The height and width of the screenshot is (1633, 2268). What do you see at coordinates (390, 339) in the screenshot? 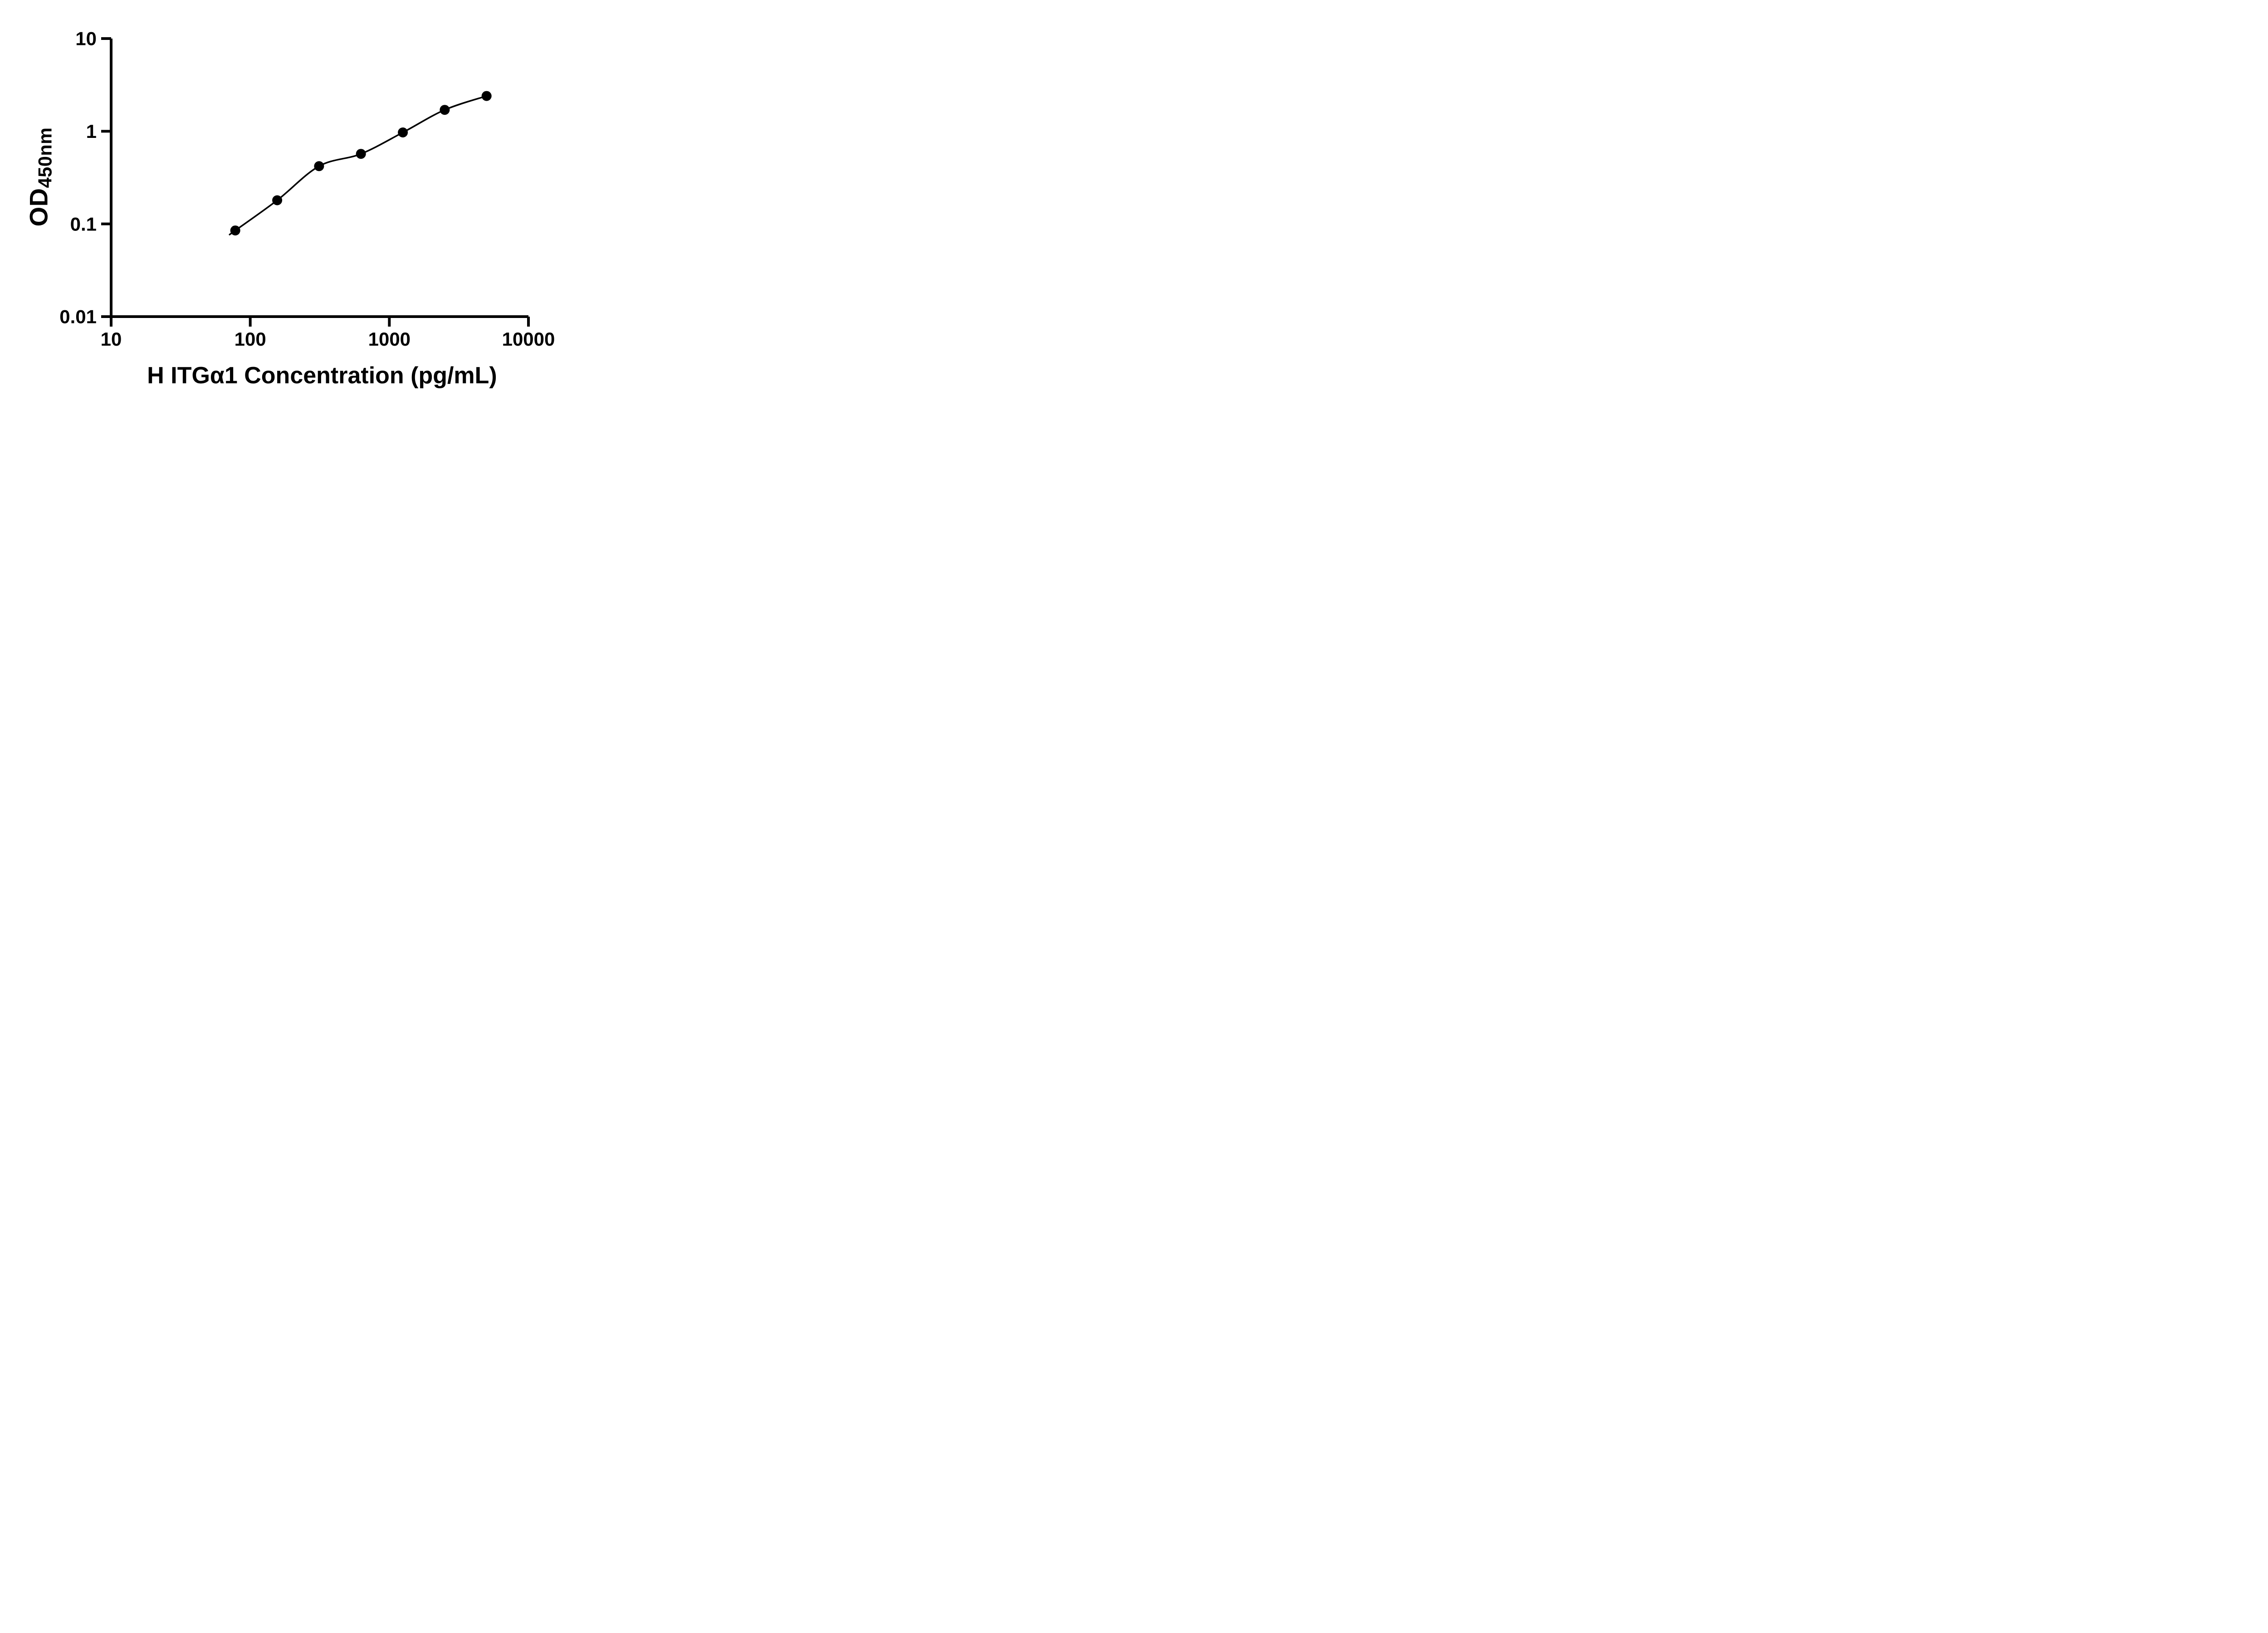
I see `x-tick-label: 1000` at bounding box center [390, 339].